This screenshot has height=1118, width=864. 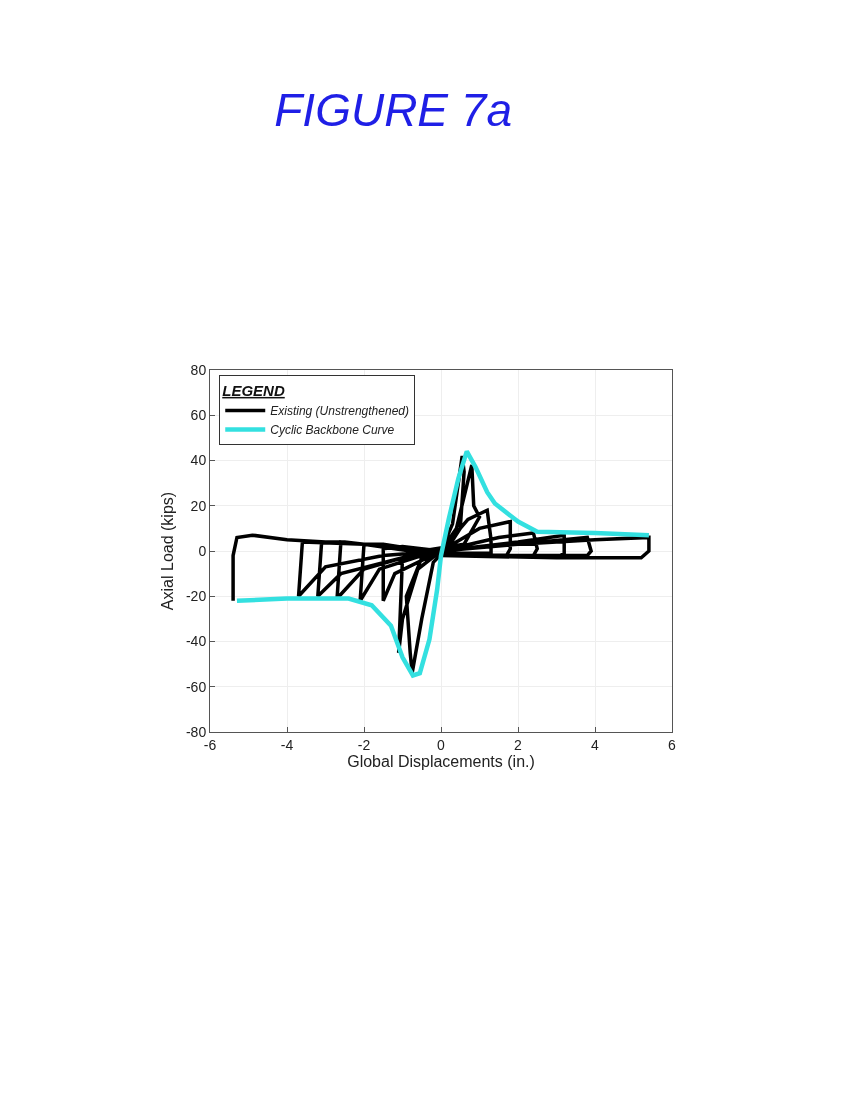 What do you see at coordinates (393, 110) in the screenshot?
I see `chart-title: FIGURE 7a` at bounding box center [393, 110].